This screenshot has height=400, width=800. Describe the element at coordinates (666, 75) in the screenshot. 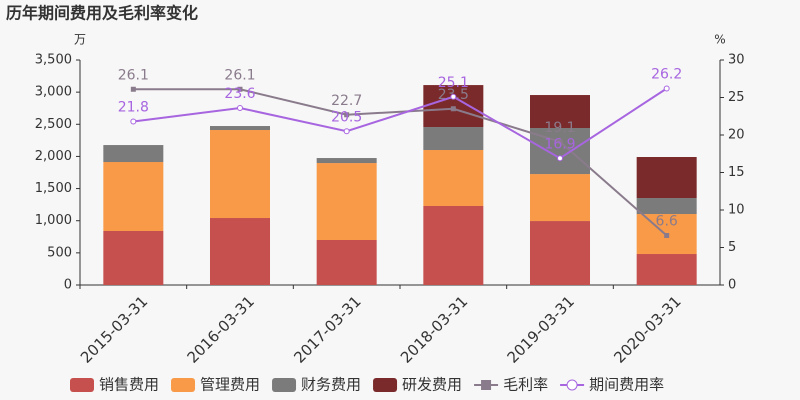

I see `data-label: 26.2` at that location.